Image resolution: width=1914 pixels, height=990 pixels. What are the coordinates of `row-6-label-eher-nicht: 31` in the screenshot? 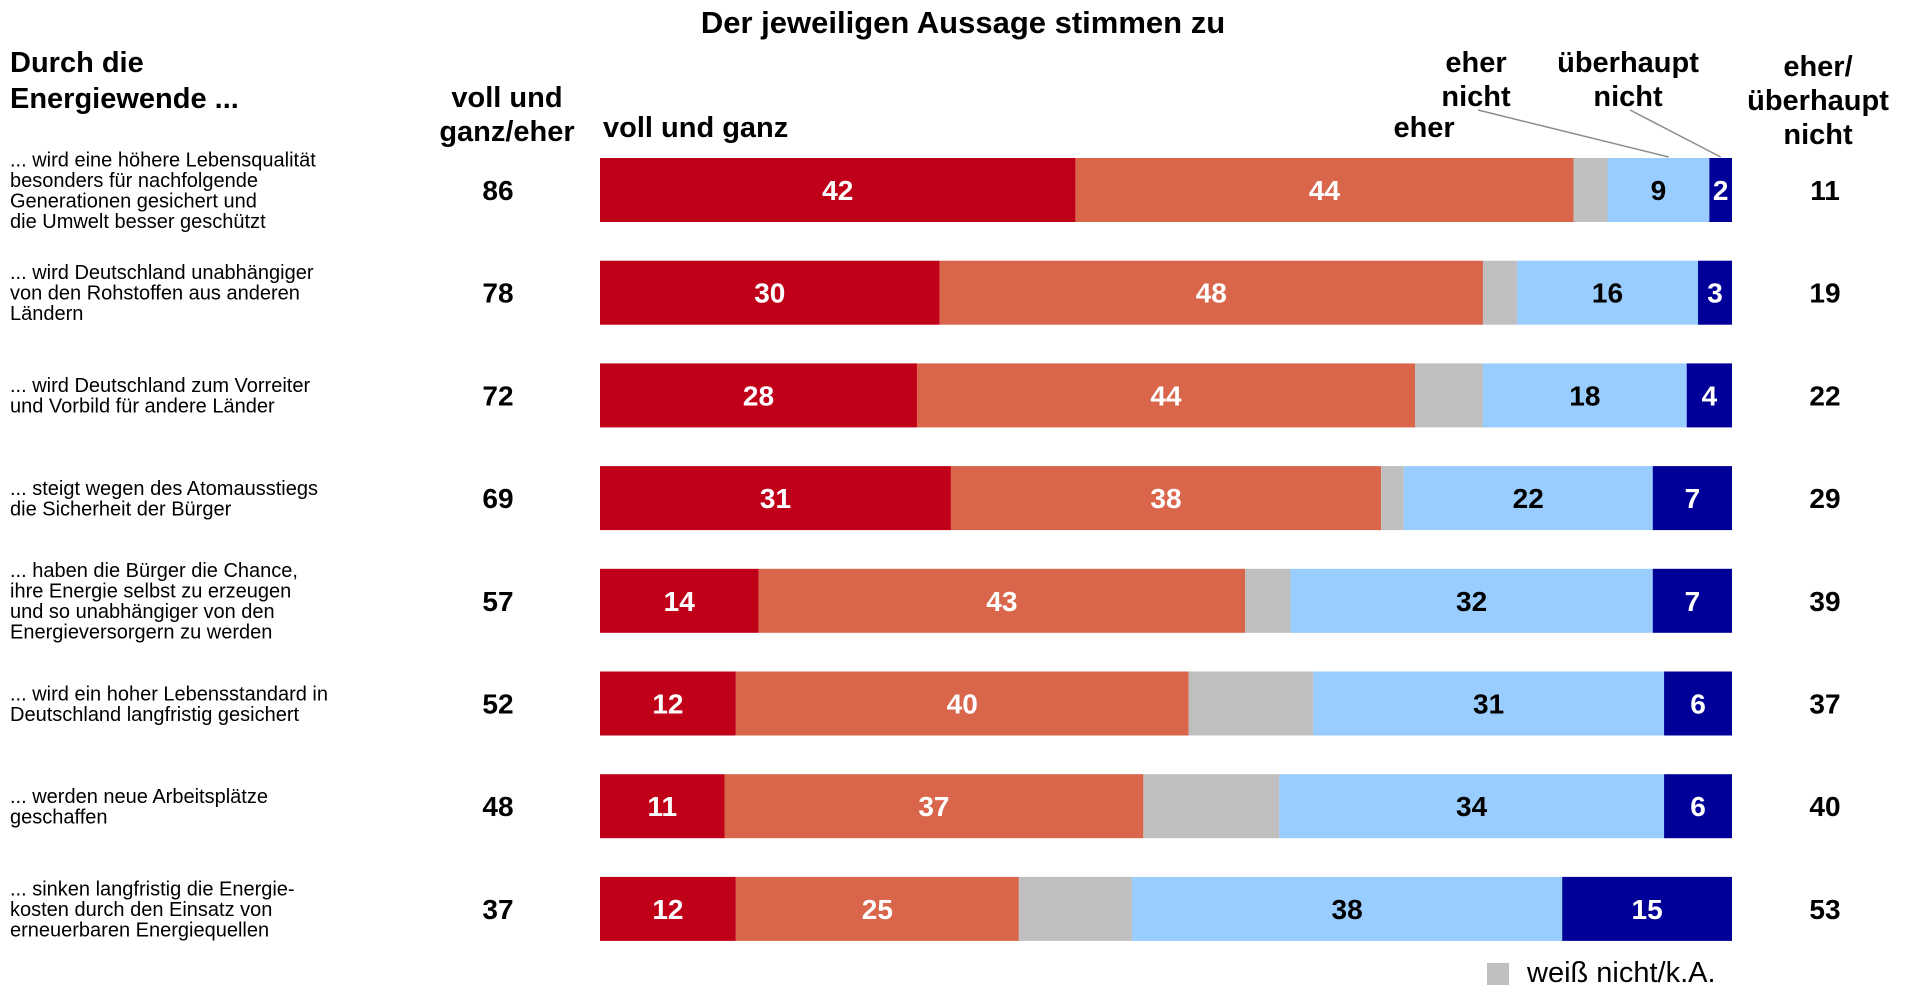 It's located at (1488, 704).